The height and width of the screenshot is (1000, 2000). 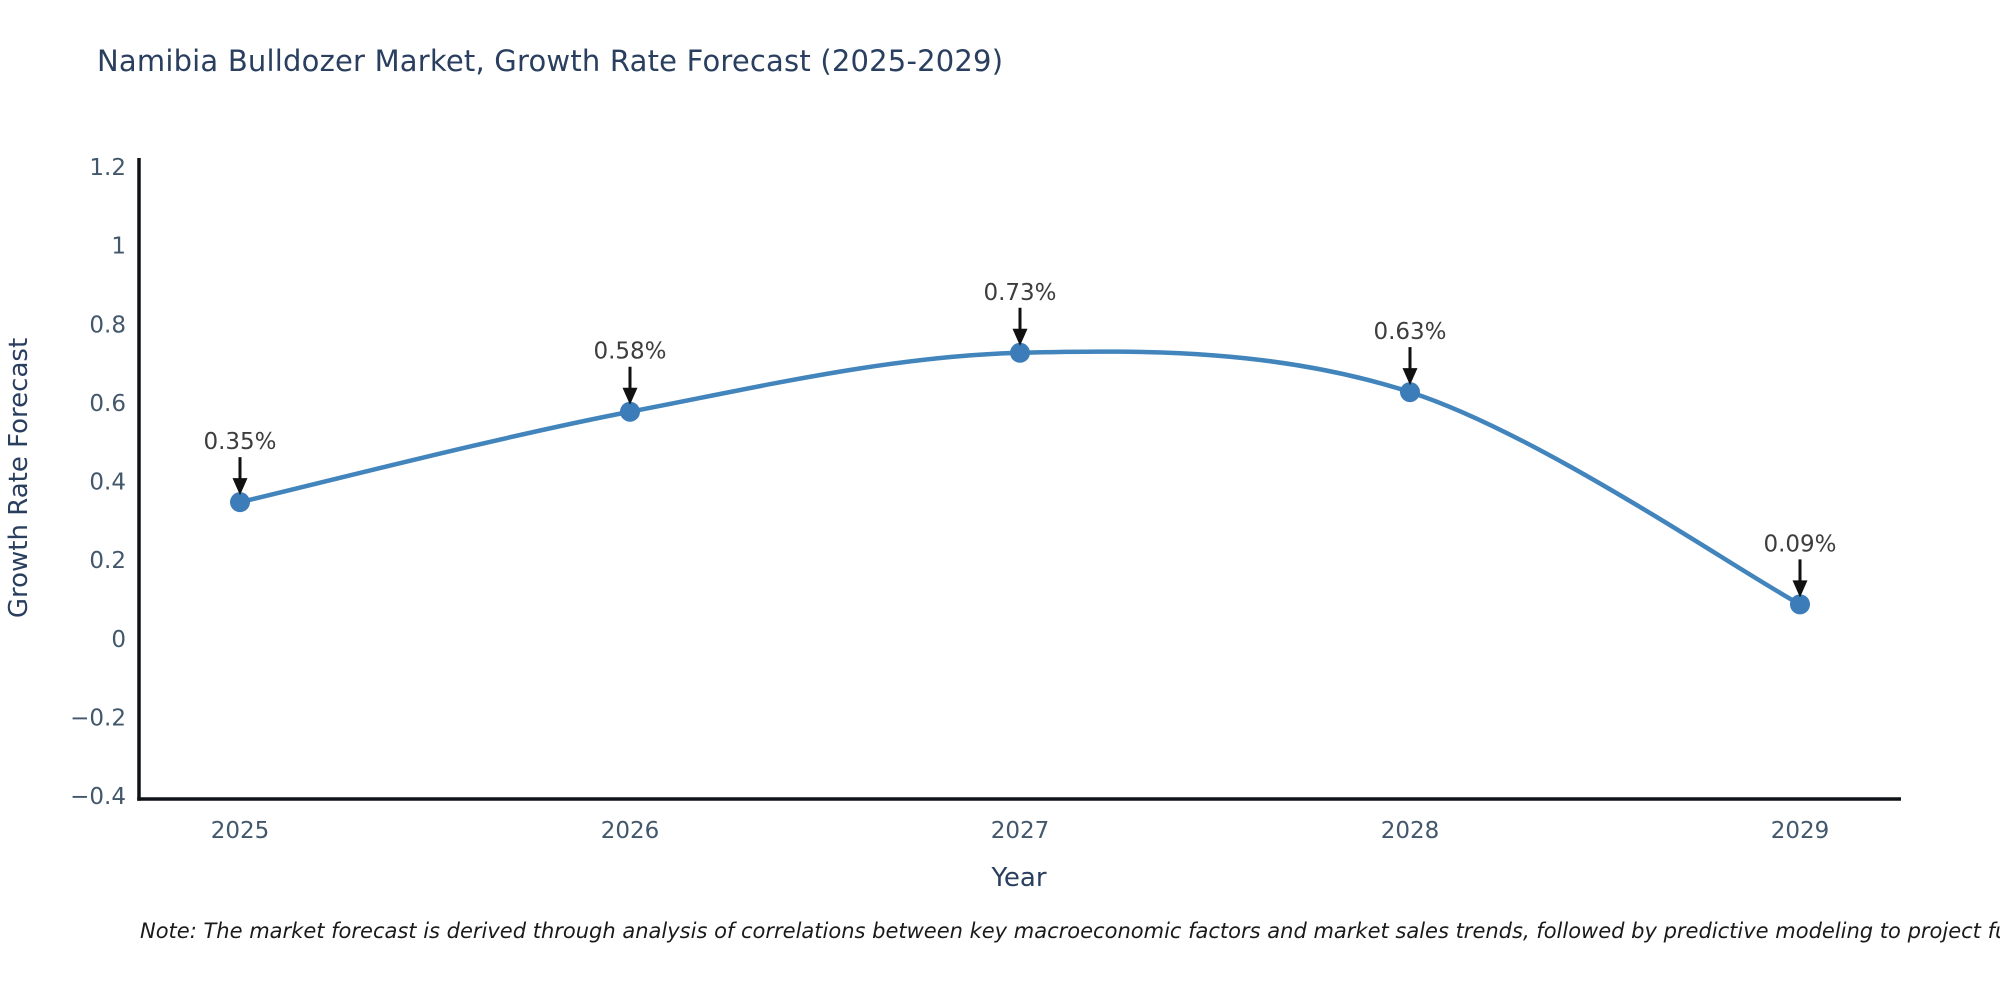 What do you see at coordinates (19, 478) in the screenshot?
I see `y-axis-title: Growth Rate Forecast` at bounding box center [19, 478].